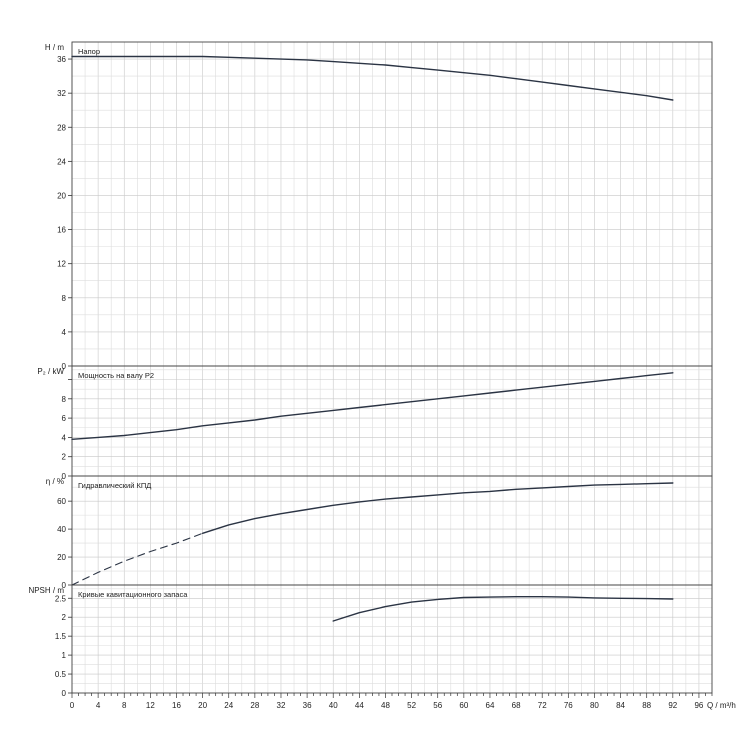 The width and height of the screenshot is (750, 750). Describe the element at coordinates (61, 264) in the screenshot. I see `y-tick-label: 12` at that location.